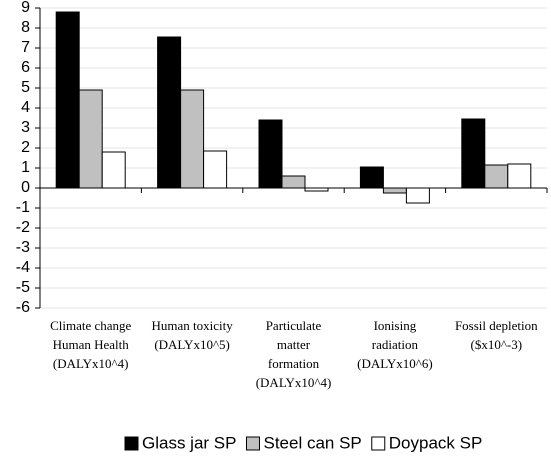 Image resolution: width=551 pixels, height=462 pixels. I want to click on y-tick-label: 5, so click(25, 87).